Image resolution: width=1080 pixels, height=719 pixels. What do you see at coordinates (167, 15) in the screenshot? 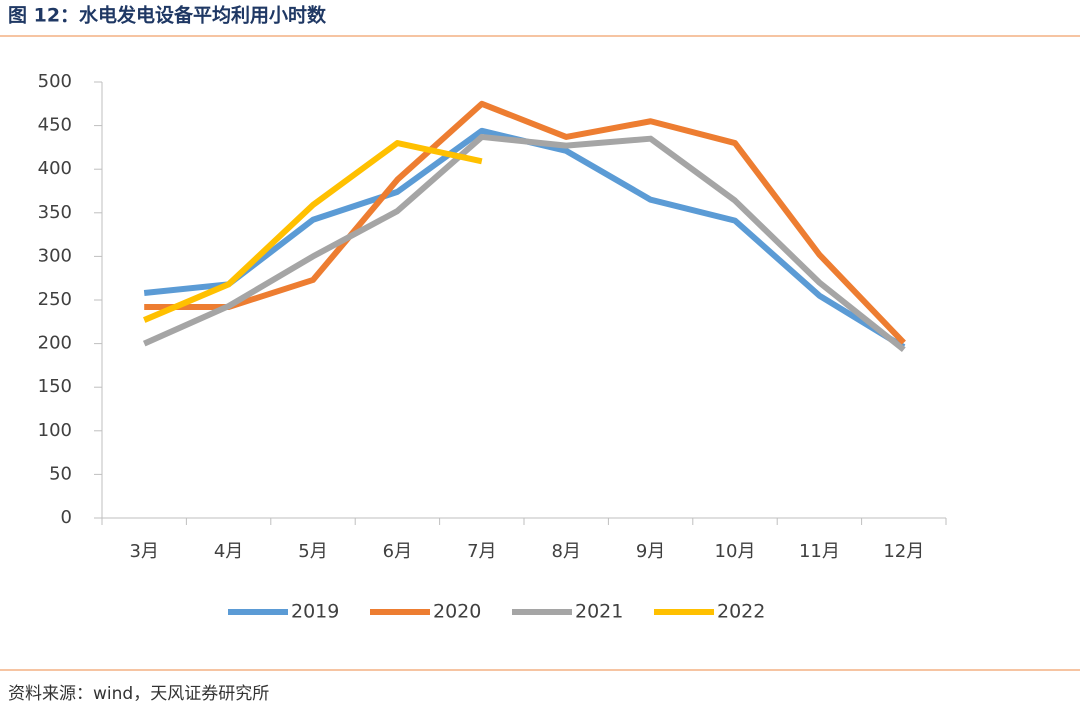
I see `chart-title: 图 12：水电发电设备平均利用小时数` at bounding box center [167, 15].